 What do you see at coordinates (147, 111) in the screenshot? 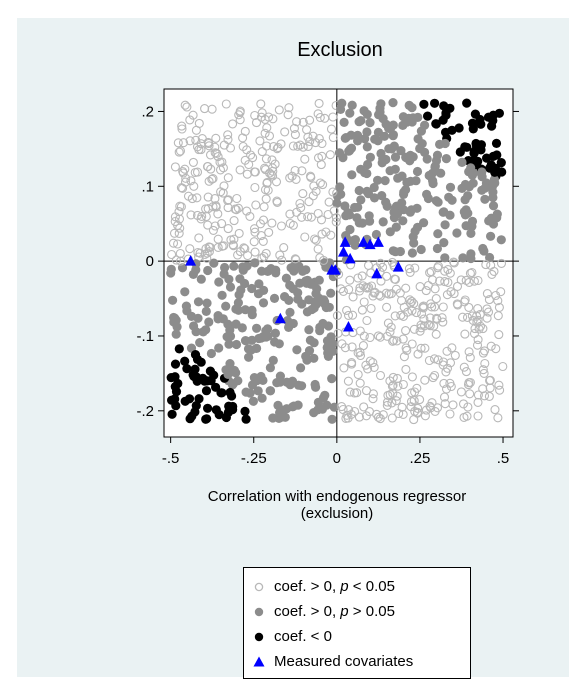
I see `y-tick-label: .2` at bounding box center [147, 111].